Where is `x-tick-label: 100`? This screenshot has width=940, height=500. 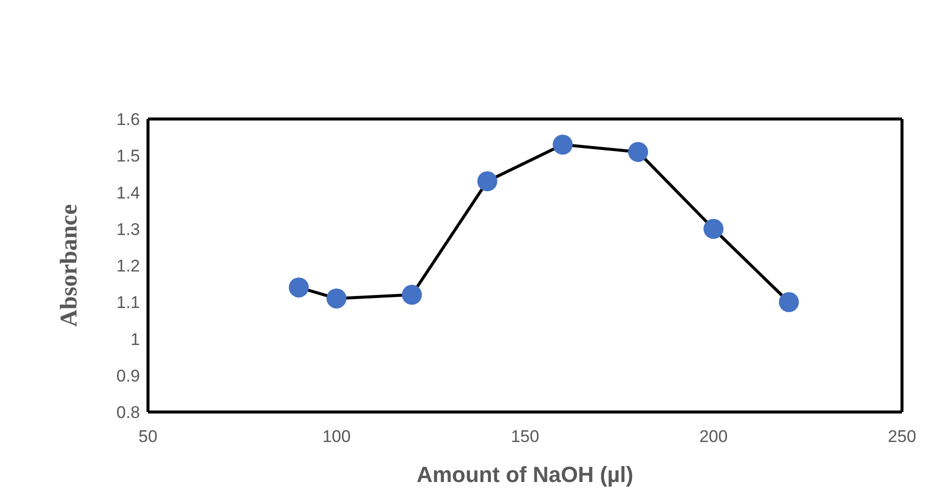
x-tick-label: 100 is located at coordinates (336, 436).